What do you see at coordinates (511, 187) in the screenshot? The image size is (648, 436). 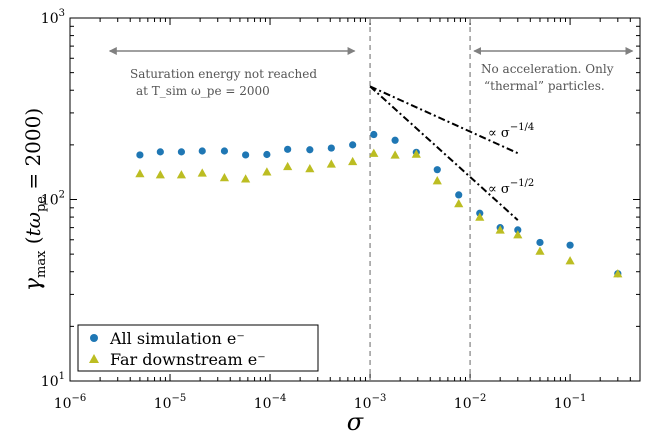 I see `reference-line-label: ∝ σ−1/2` at bounding box center [511, 187].